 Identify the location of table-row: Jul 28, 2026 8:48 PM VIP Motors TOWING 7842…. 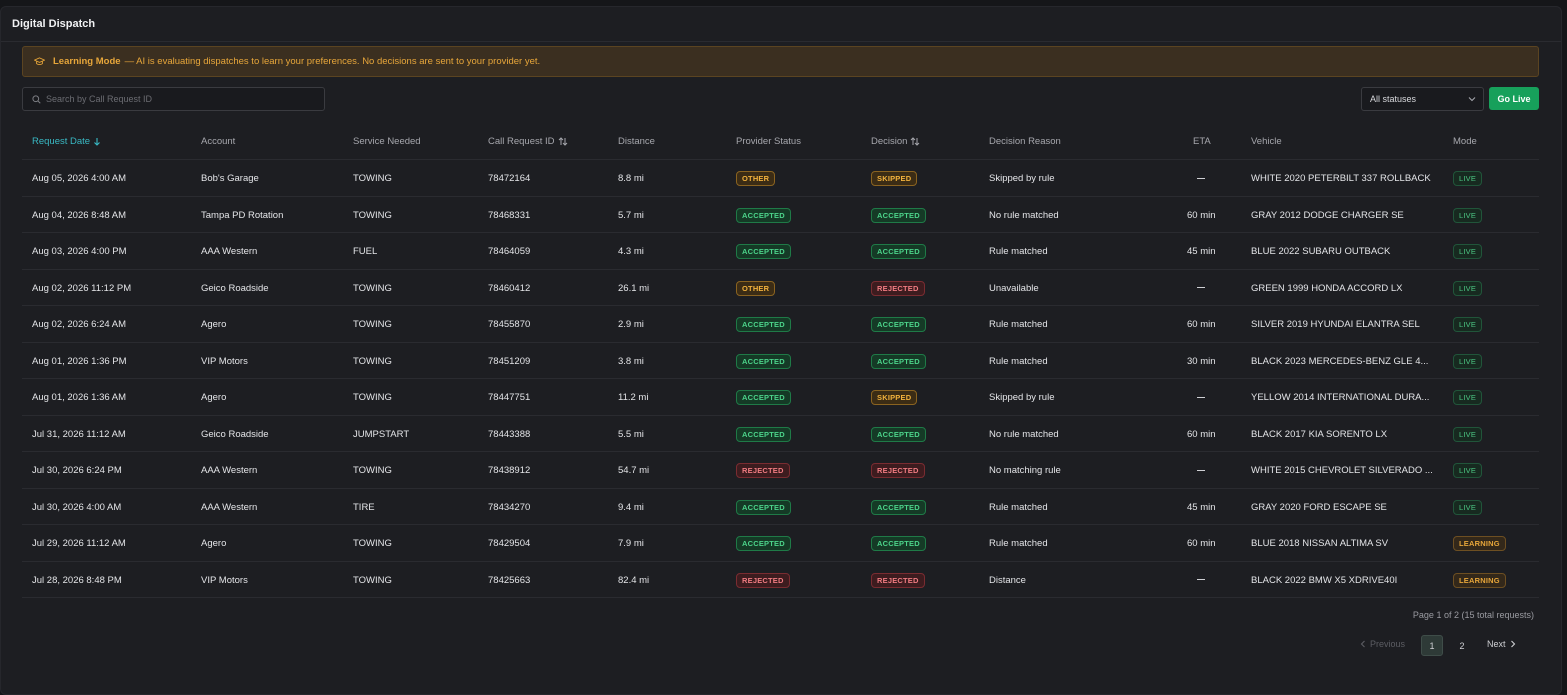
(780, 580).